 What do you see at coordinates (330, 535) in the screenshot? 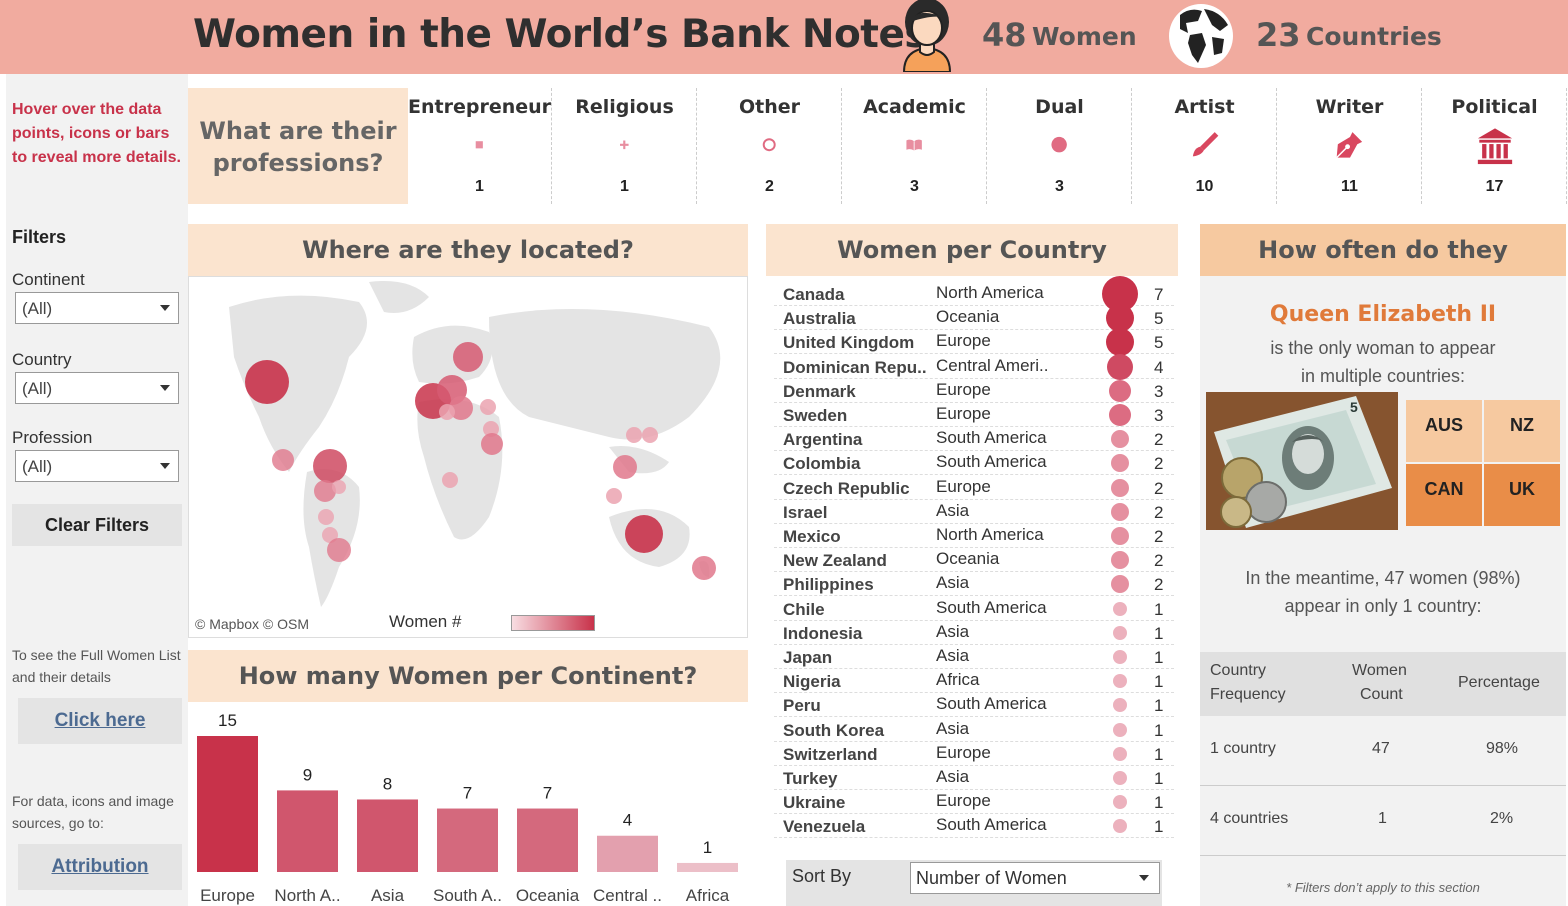
I see `bubble-chile` at bounding box center [330, 535].